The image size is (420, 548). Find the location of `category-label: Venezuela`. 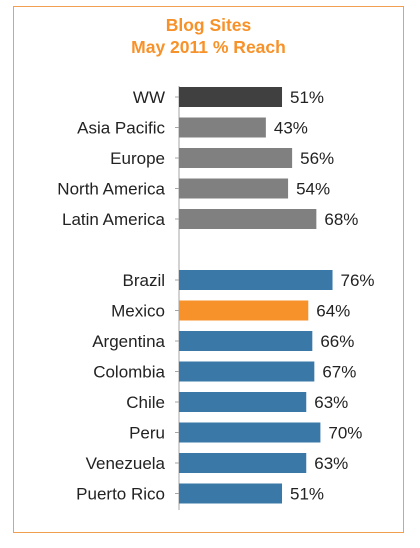

category-label: Venezuela is located at coordinates (126, 463).